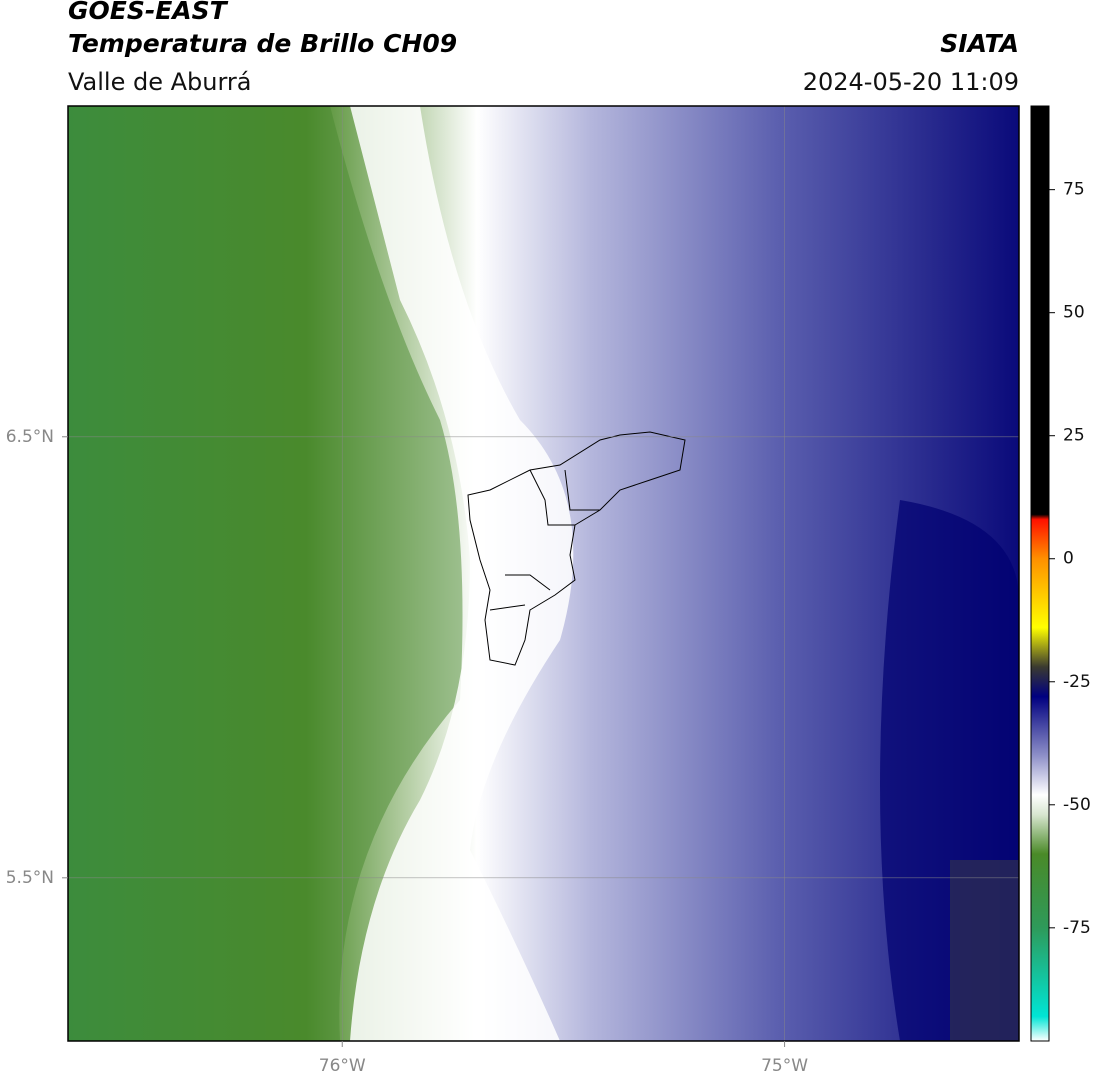 The width and height of the screenshot is (1094, 1082). Describe the element at coordinates (1074, 190) in the screenshot. I see `colorbar-label: 75` at that location.